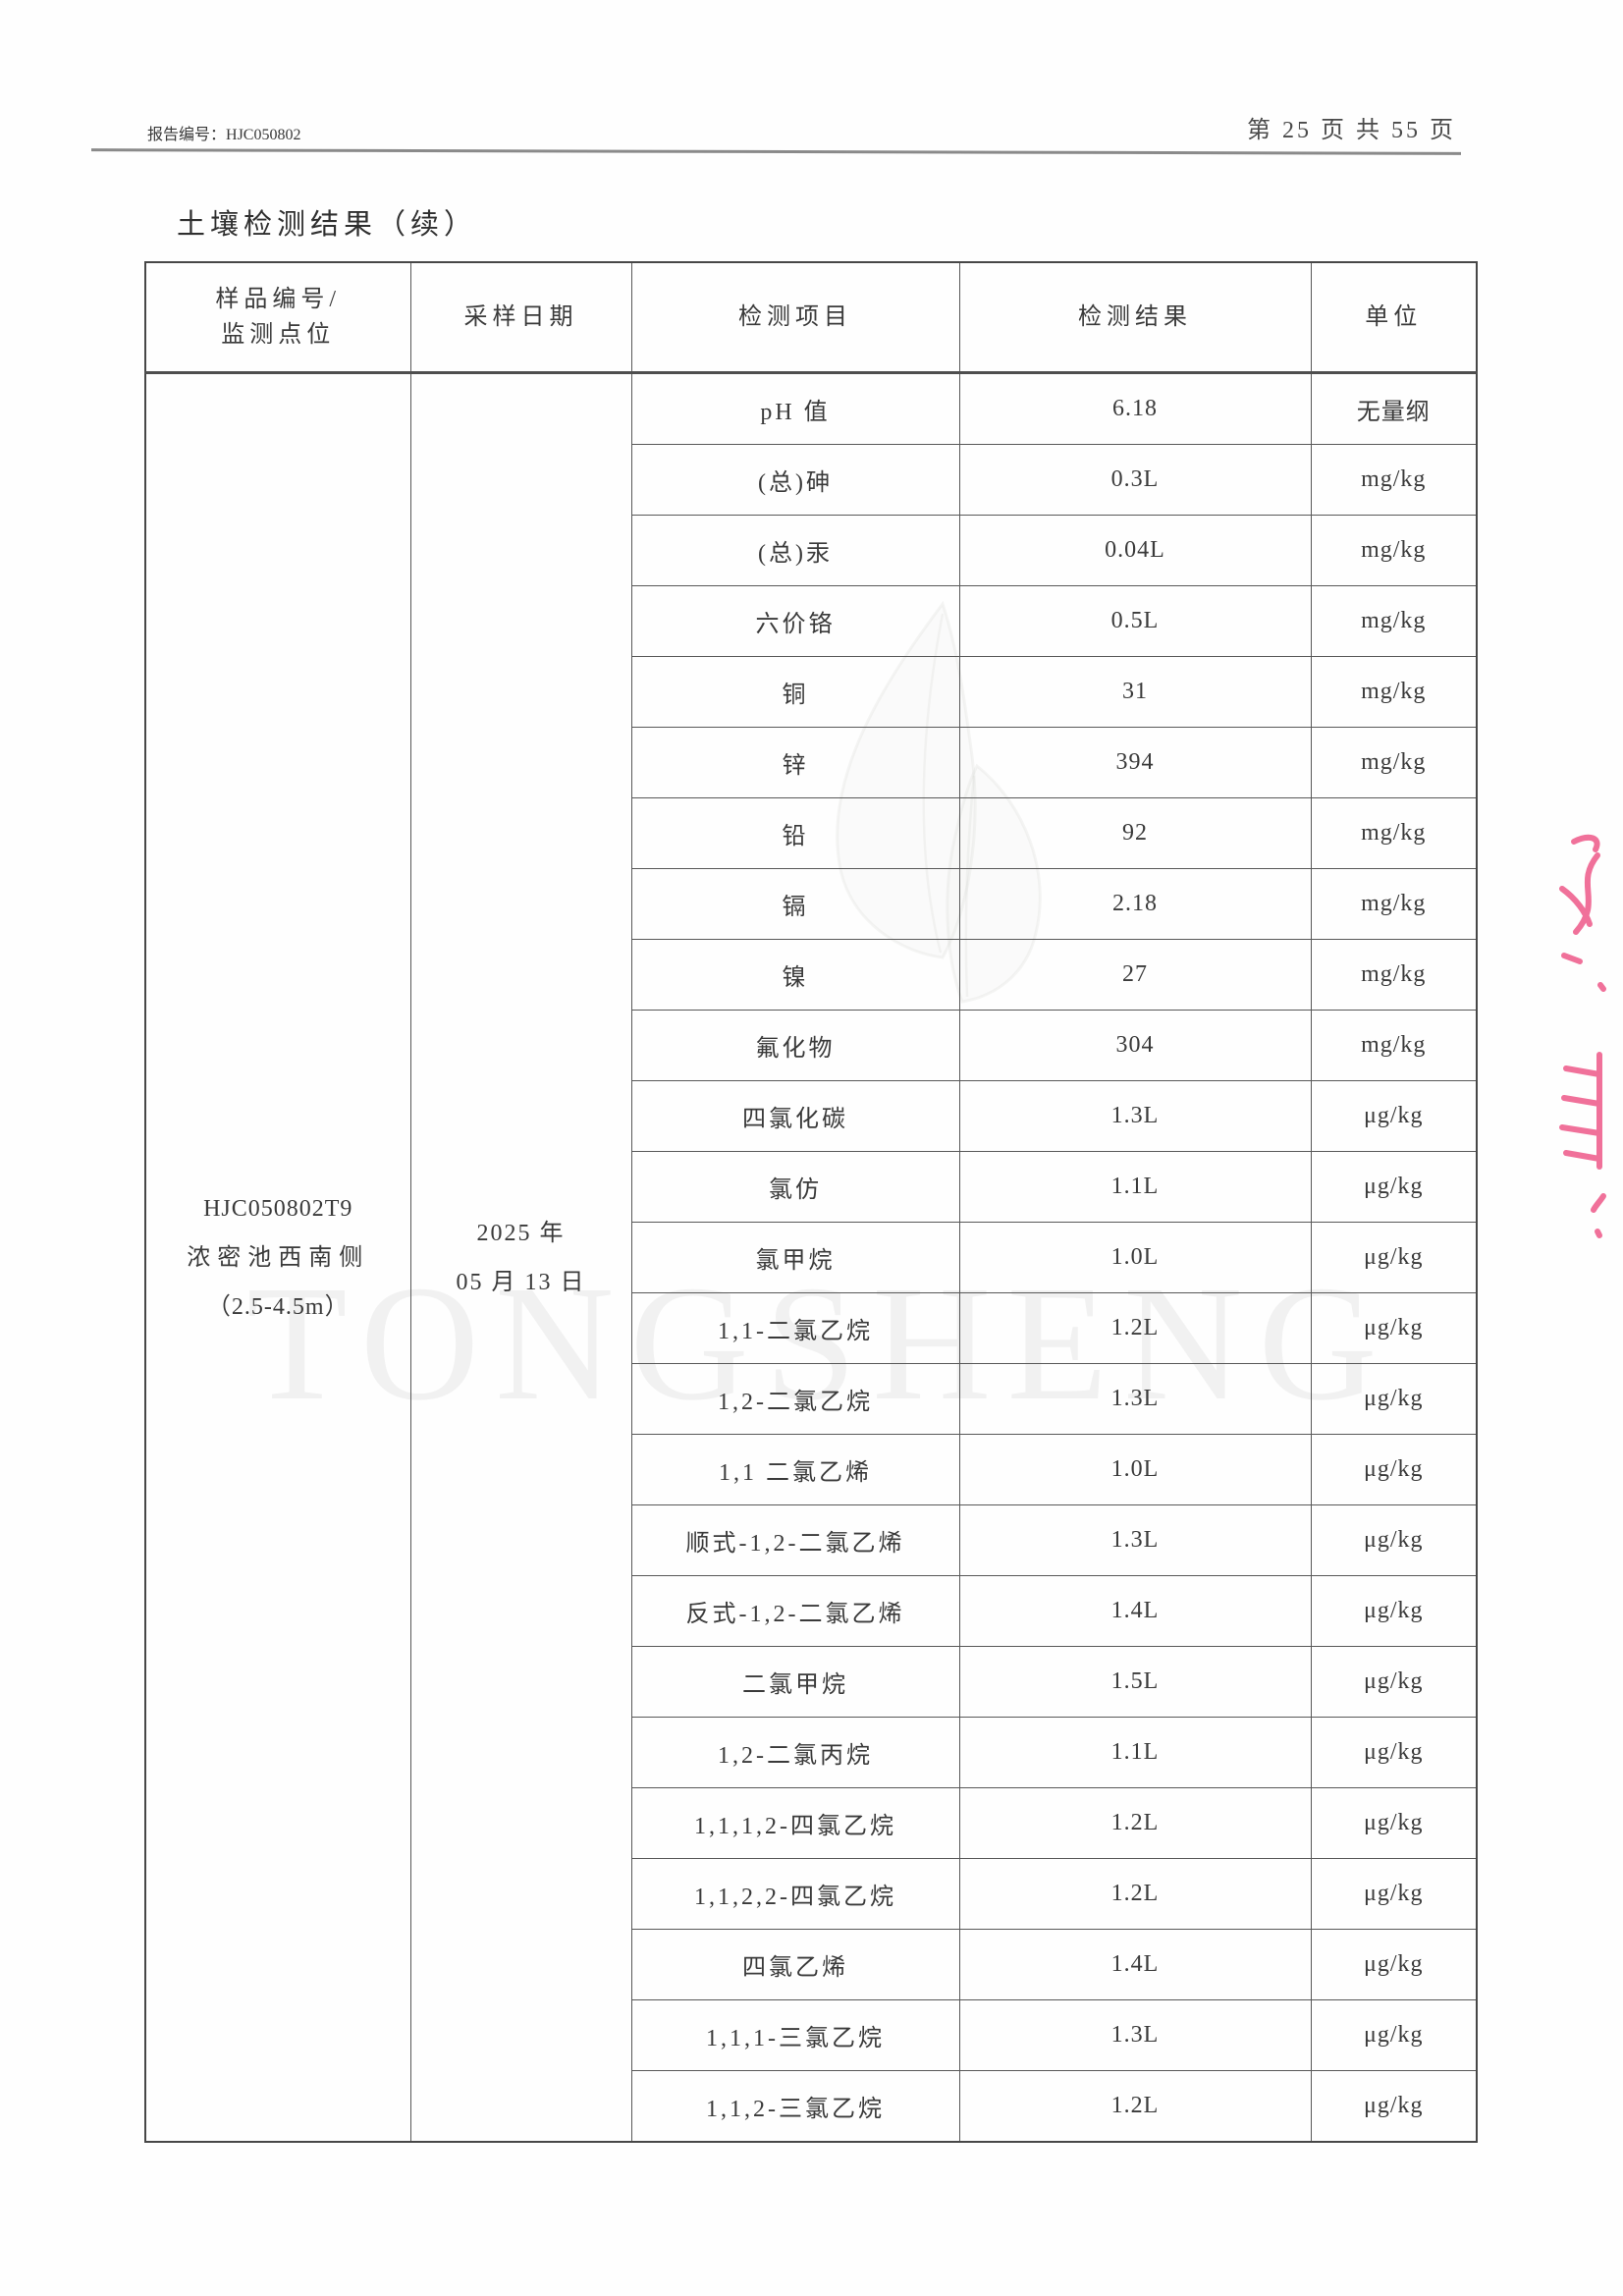 This screenshot has width=1623, height=2296. What do you see at coordinates (795, 408) in the screenshot?
I see `cell-analyte: pH 值` at bounding box center [795, 408].